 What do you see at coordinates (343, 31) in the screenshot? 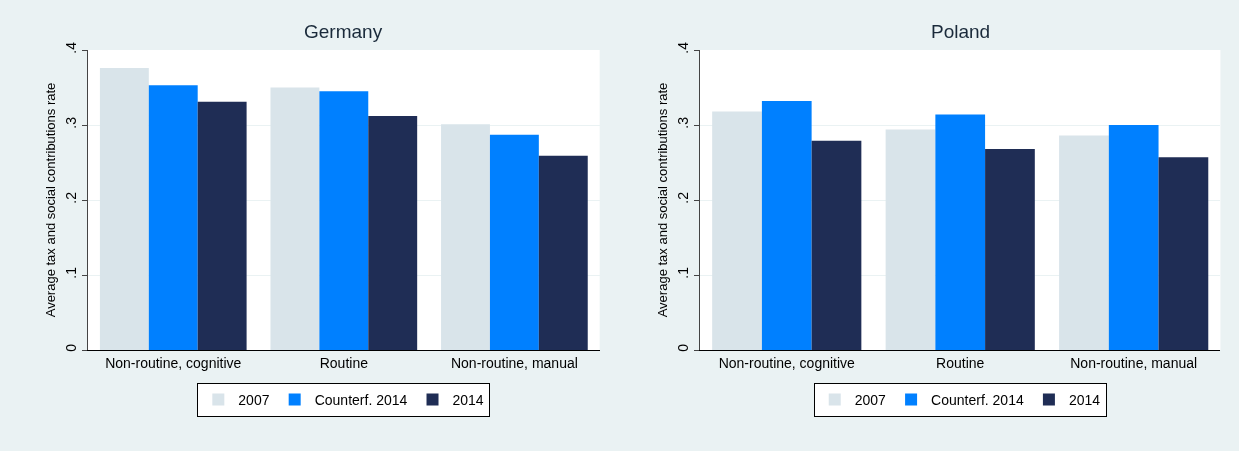
I see `chart-title: Germany` at bounding box center [343, 31].